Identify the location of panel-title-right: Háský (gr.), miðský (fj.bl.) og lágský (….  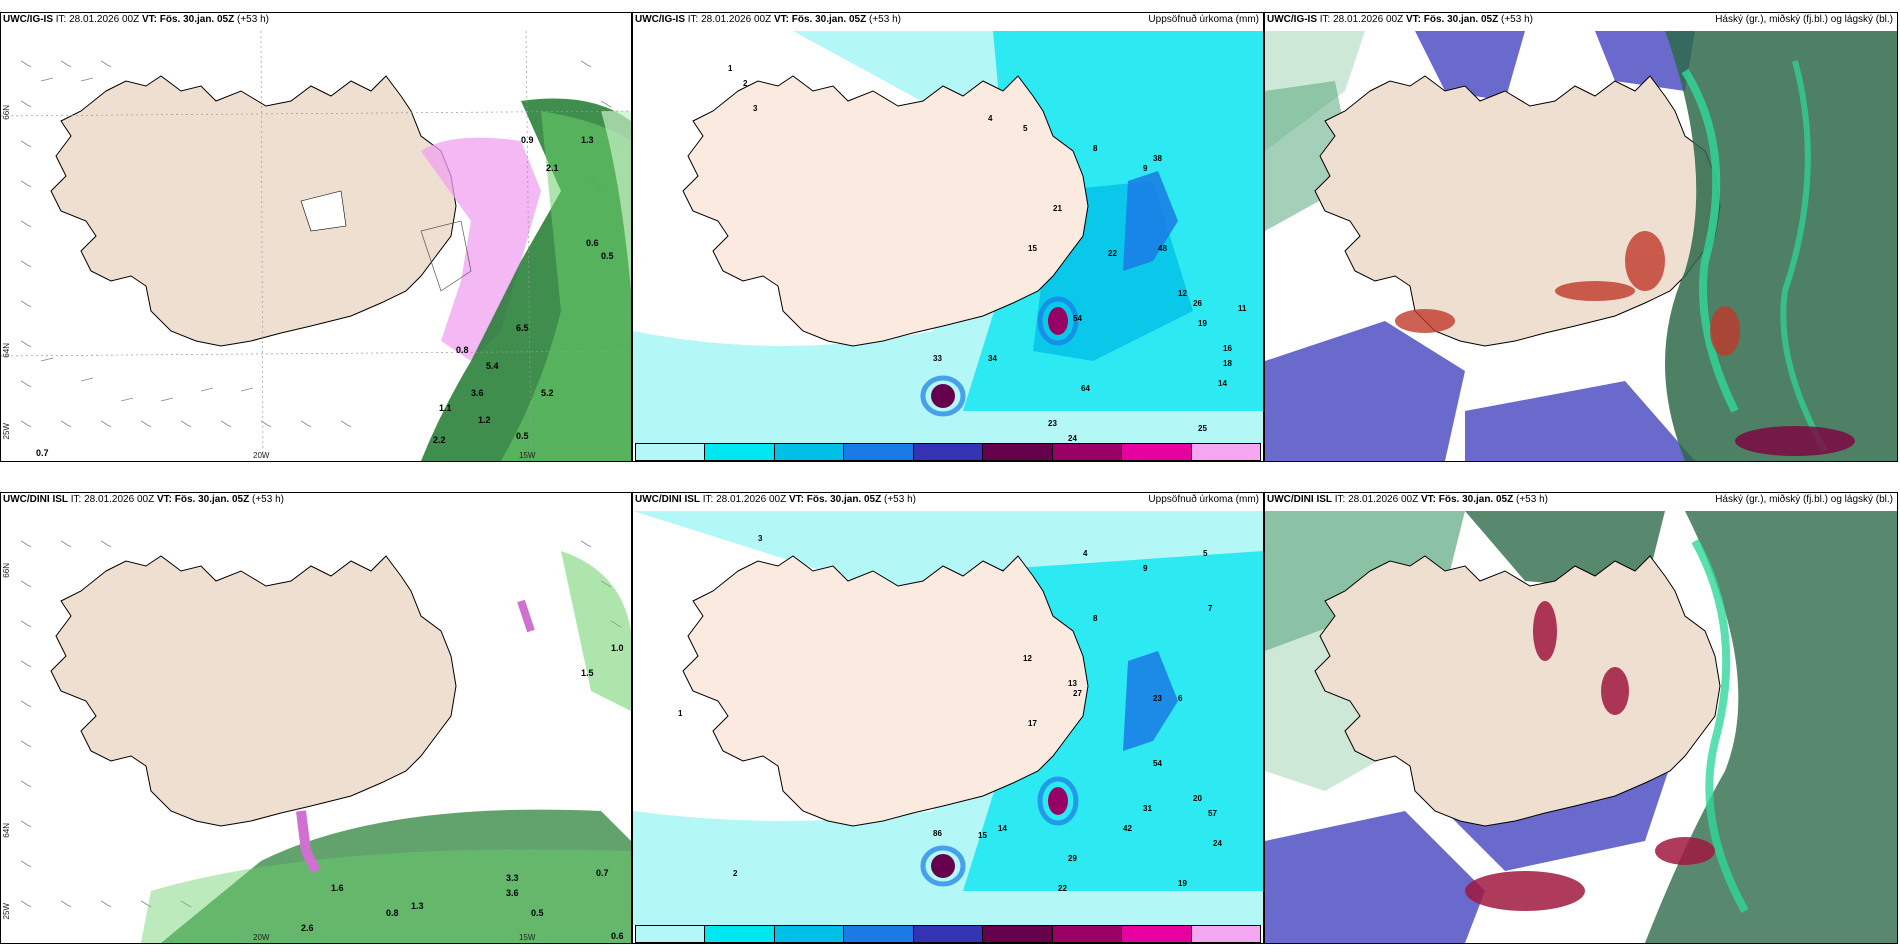
(1804, 19).